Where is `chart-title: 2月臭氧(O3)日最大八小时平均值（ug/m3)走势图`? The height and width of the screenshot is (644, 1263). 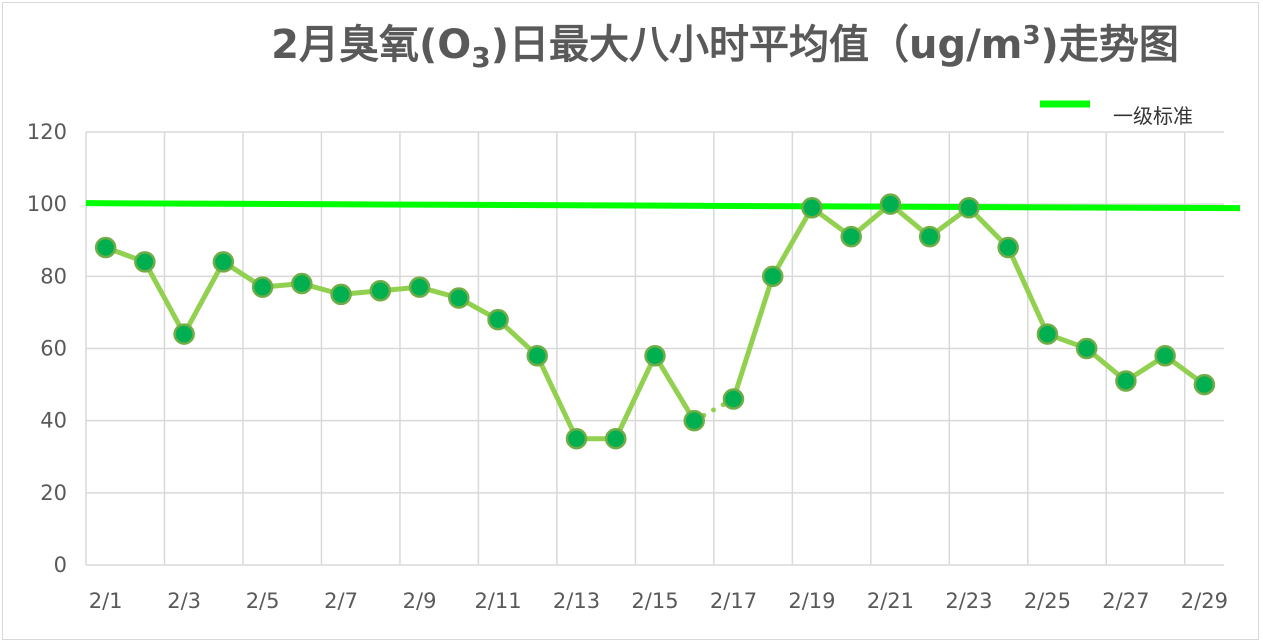 chart-title: 2月臭氧(O3)日最大八小时平均值（ug/m3)走势图 is located at coordinates (725, 47).